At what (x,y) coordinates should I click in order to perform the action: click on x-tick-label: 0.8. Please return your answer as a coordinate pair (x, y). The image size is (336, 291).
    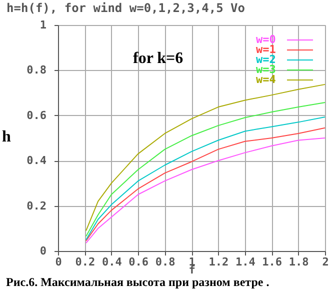
    Looking at the image, I should click on (165, 262).